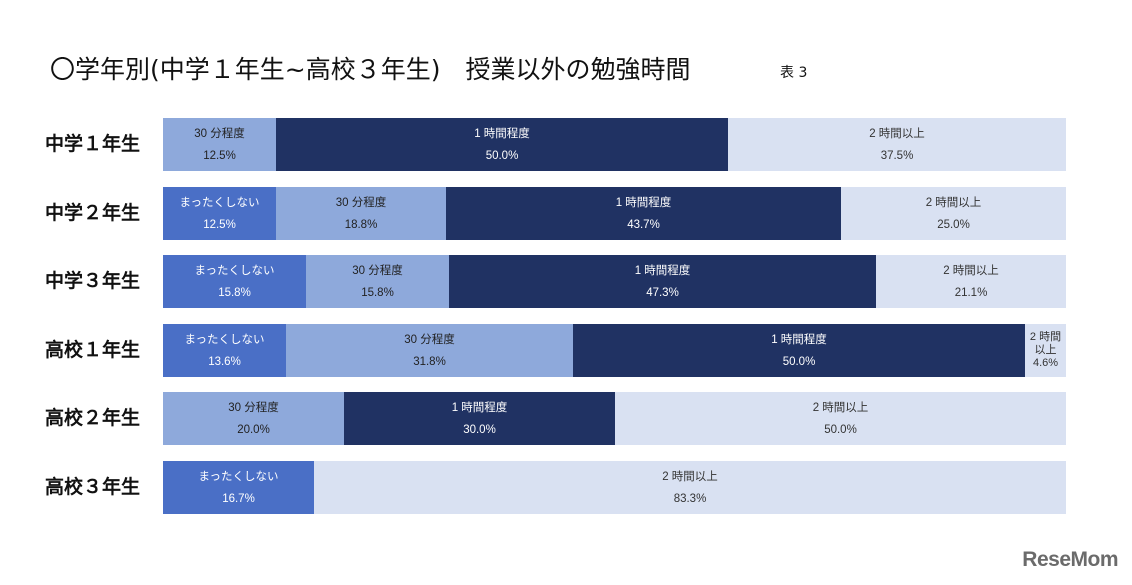 This screenshot has height=585, width=1132. Describe the element at coordinates (361, 224) in the screenshot. I see `segment-value-label: 18.8%` at that location.